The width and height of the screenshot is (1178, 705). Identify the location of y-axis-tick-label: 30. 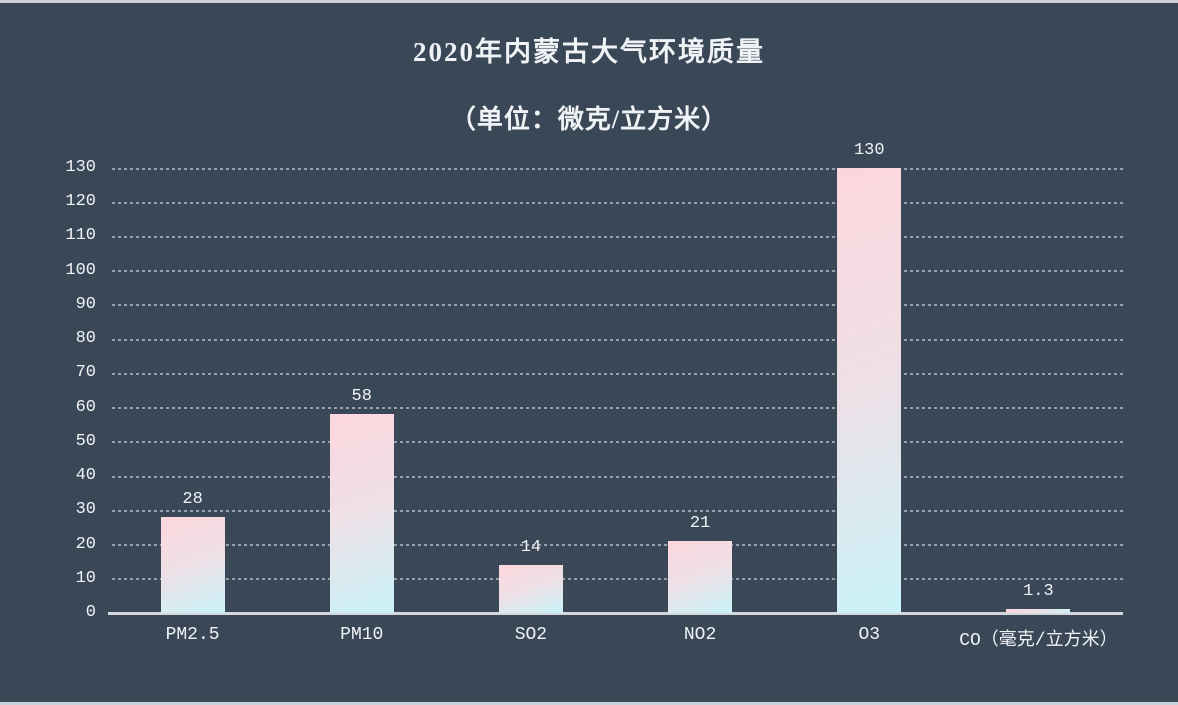
(85, 510).